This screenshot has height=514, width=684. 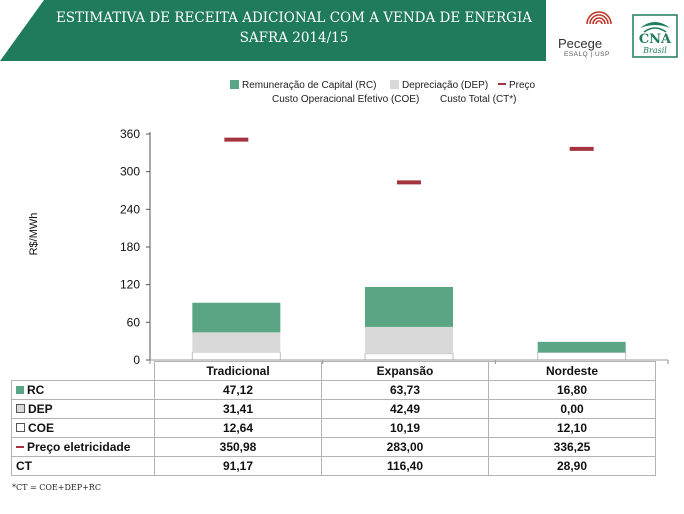 I want to click on y-tick-label: 360, so click(x=130, y=134).